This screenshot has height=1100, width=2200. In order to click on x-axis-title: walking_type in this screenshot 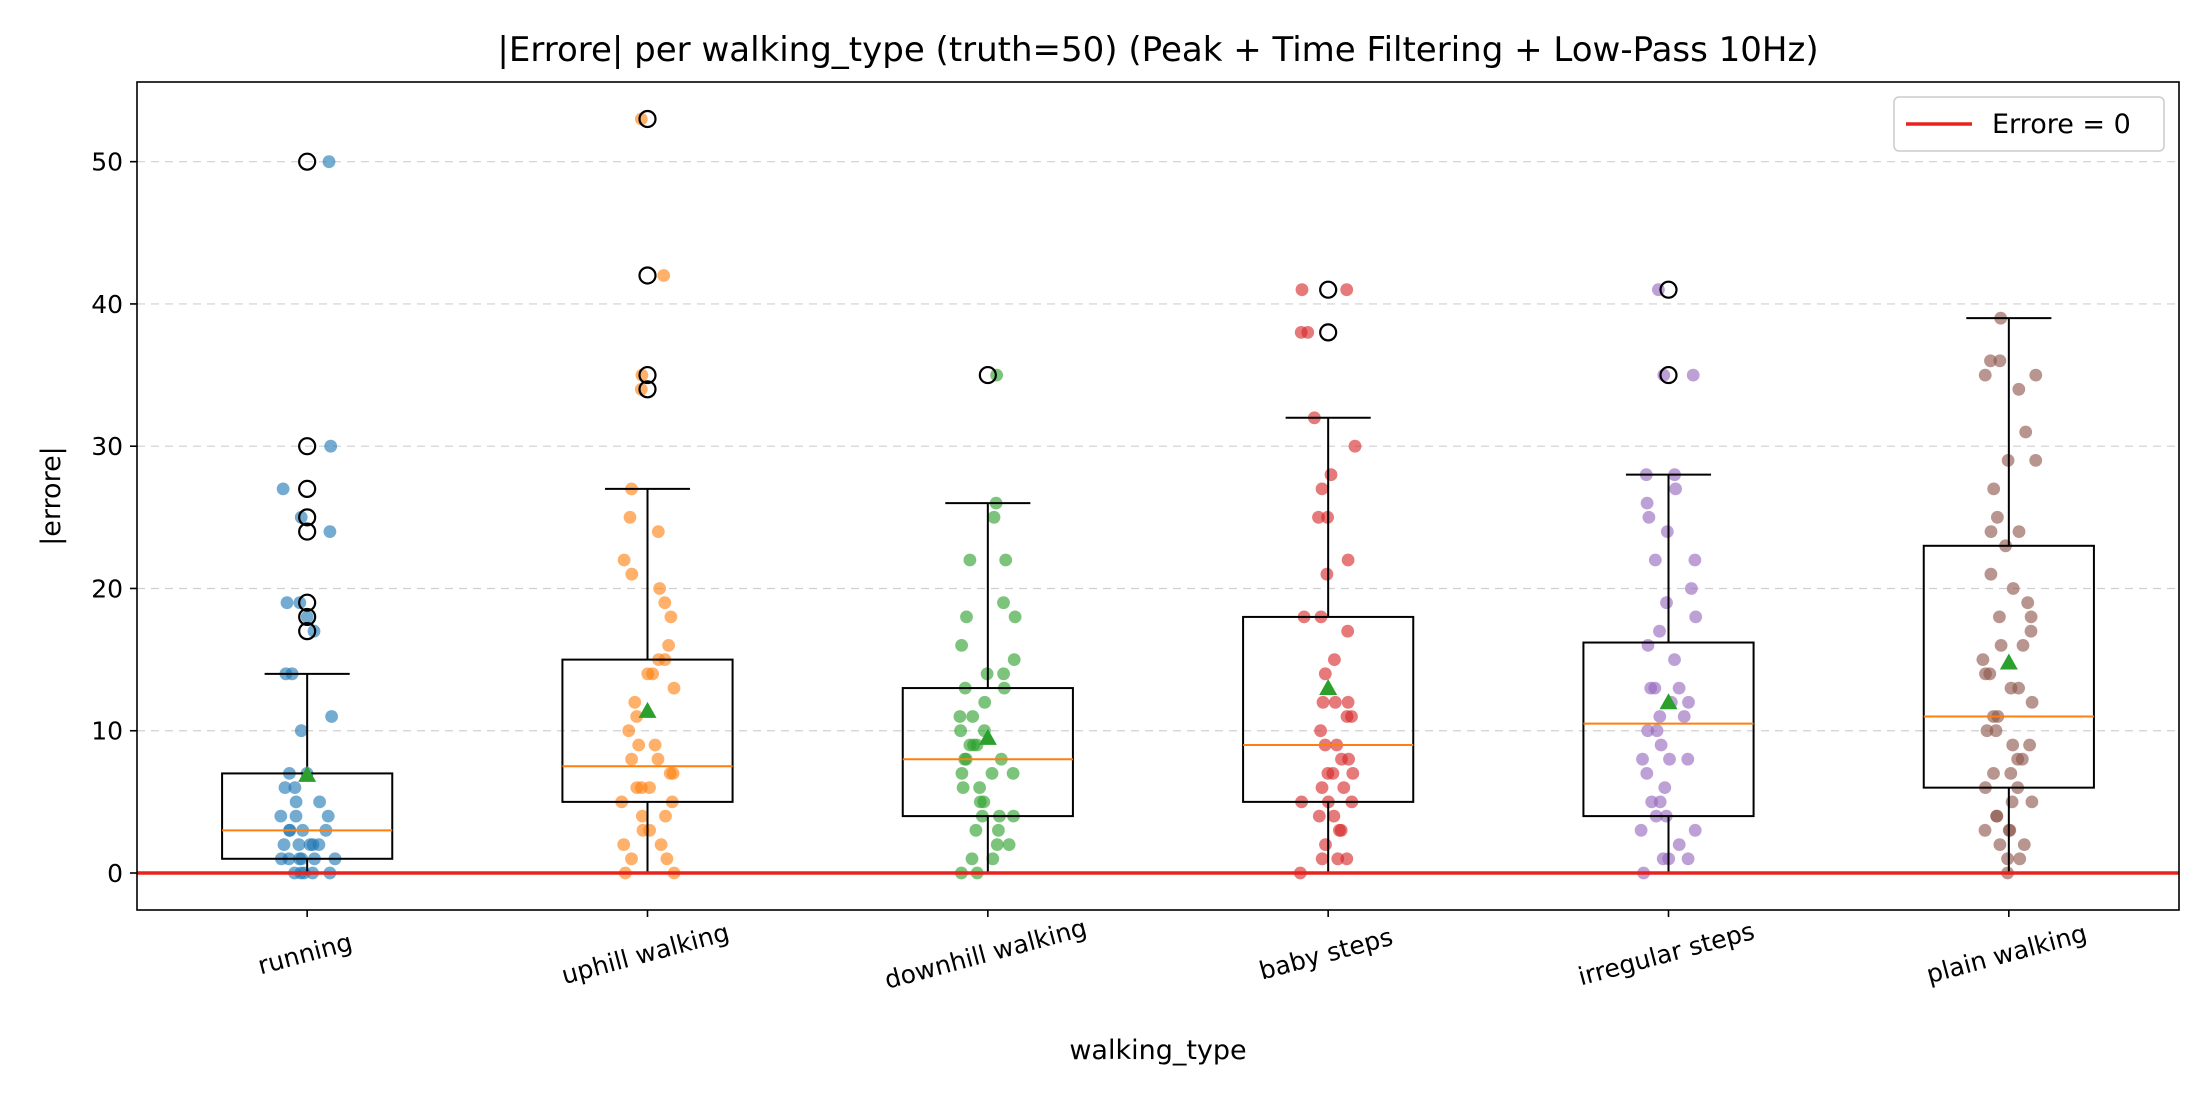, I will do `click(1157, 1050)`.